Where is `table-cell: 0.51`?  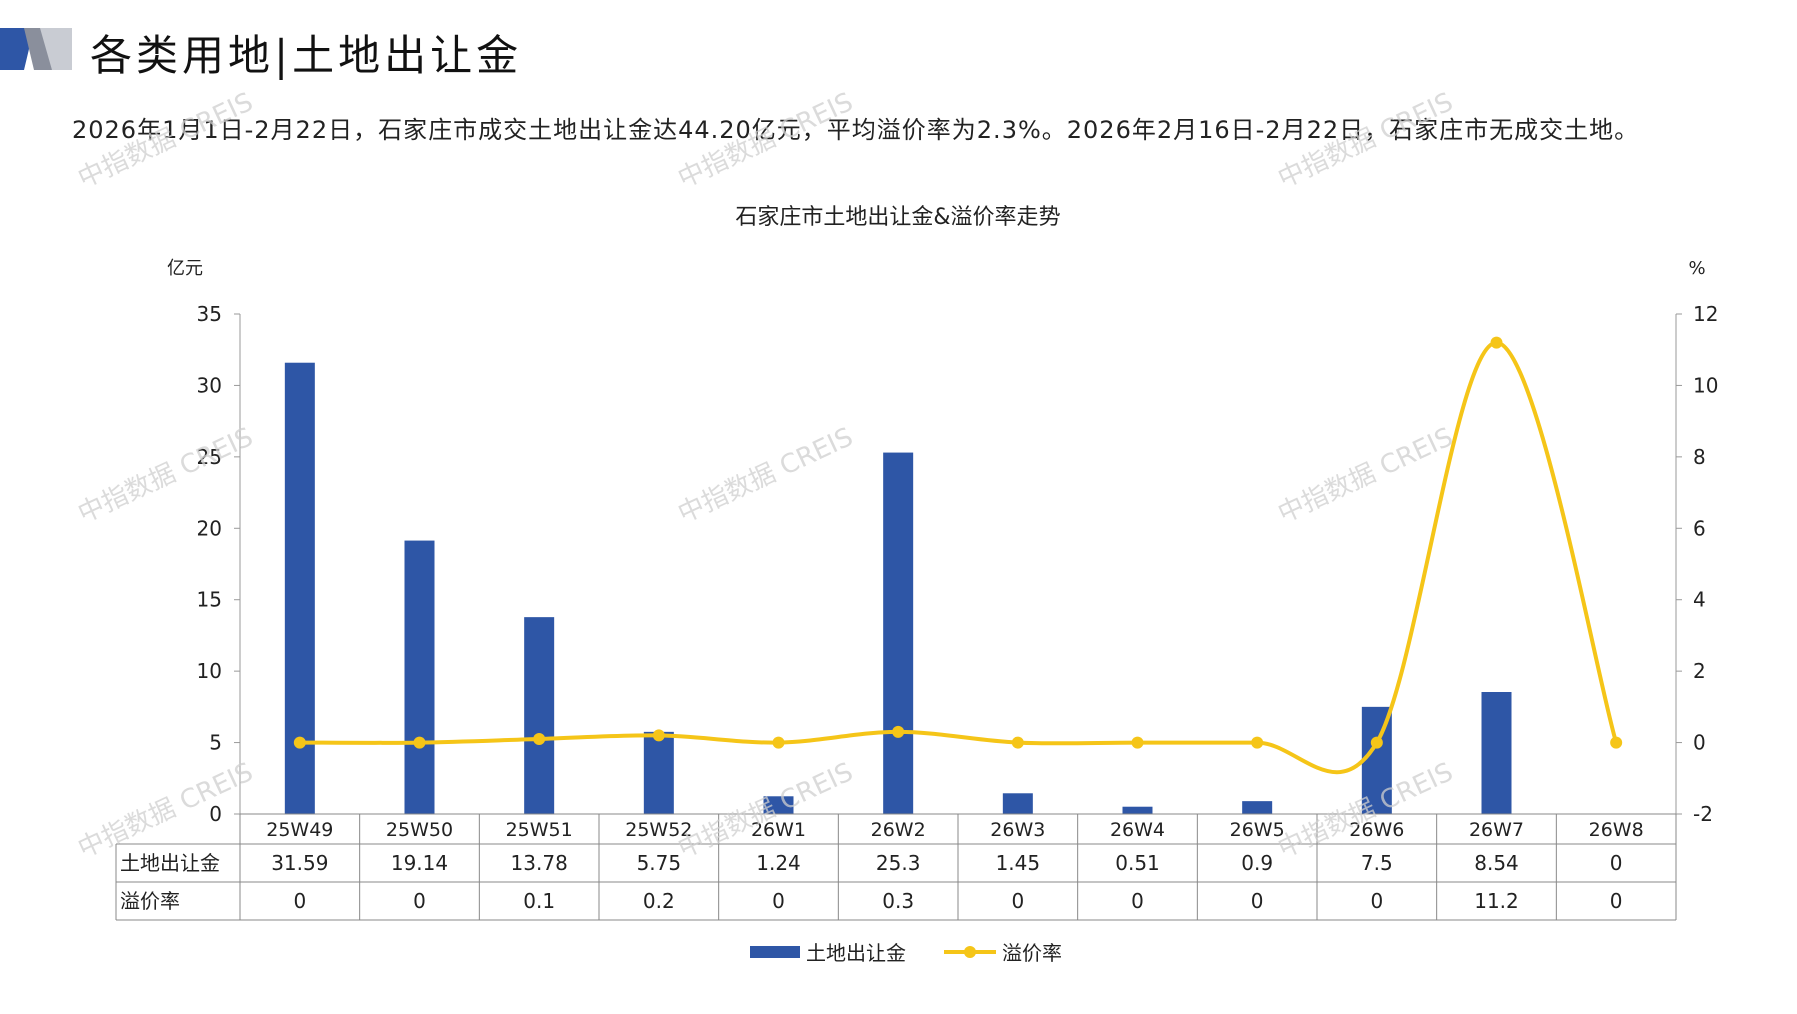 table-cell: 0.51 is located at coordinates (1137, 863).